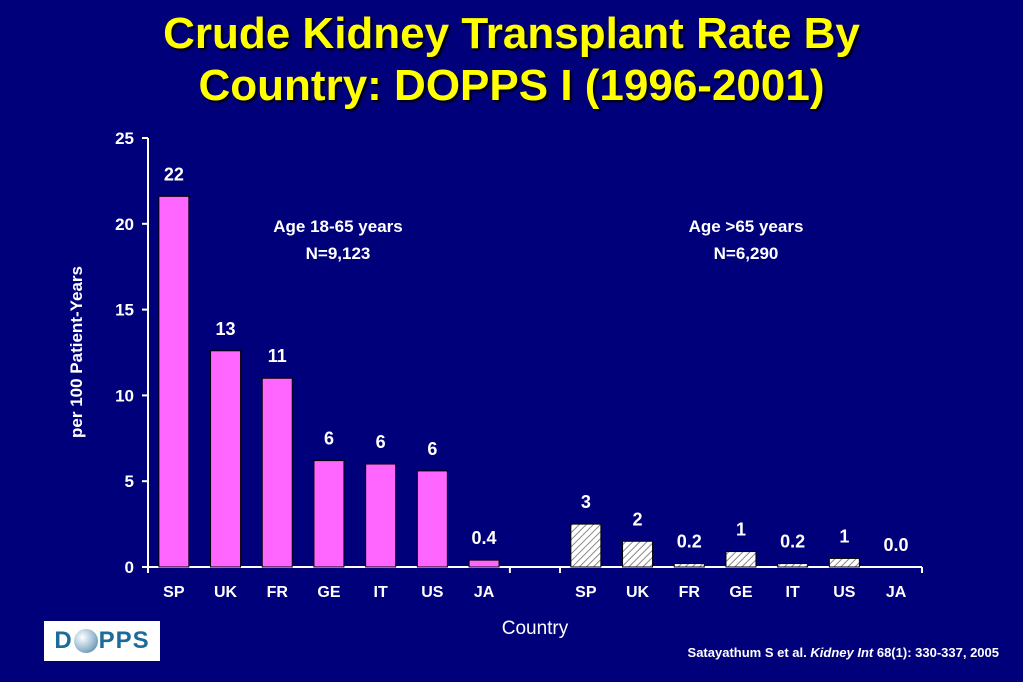 The height and width of the screenshot is (682, 1023). I want to click on citation-ref: 68(1): 330-337, 2005, so click(937, 652).